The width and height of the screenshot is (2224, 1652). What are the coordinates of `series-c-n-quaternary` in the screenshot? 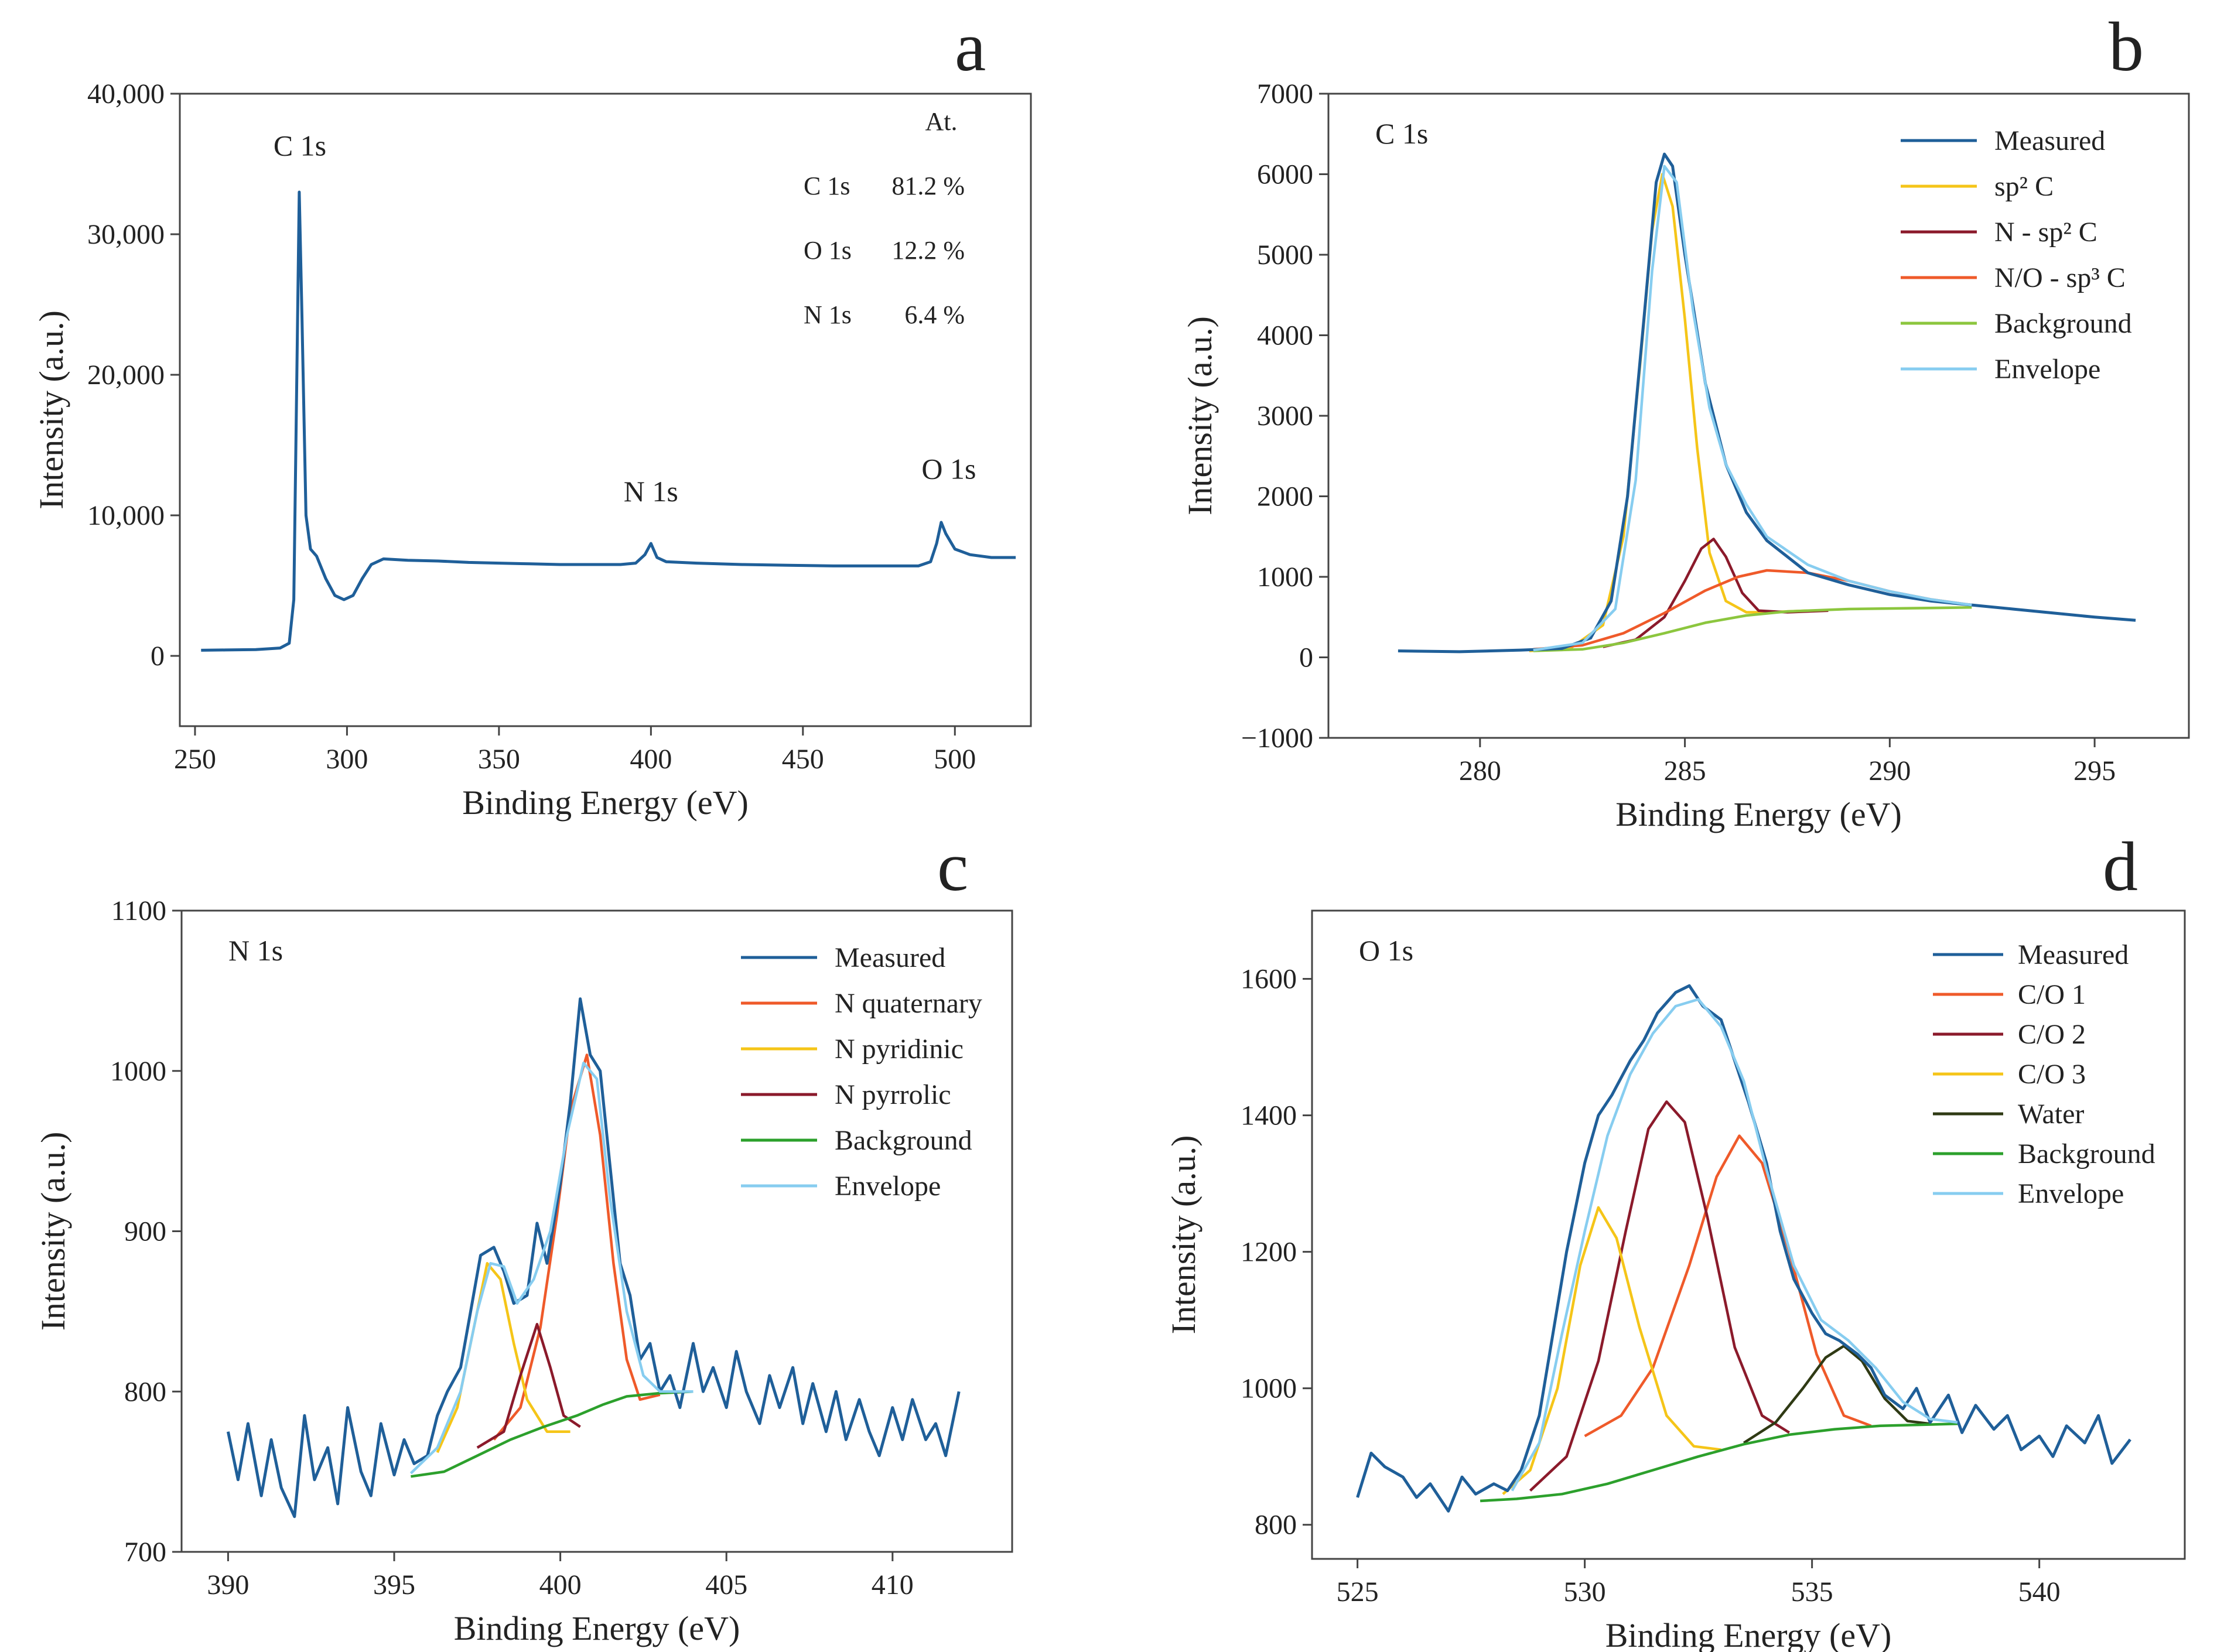 It's located at (577, 1247).